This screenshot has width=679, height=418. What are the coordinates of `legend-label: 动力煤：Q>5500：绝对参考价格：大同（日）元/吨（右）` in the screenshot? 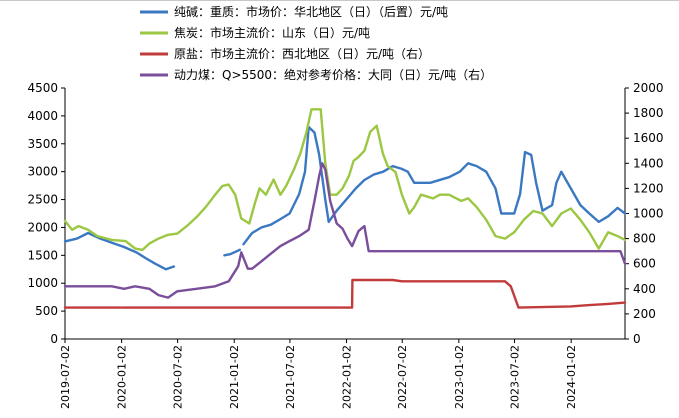 It's located at (333, 74).